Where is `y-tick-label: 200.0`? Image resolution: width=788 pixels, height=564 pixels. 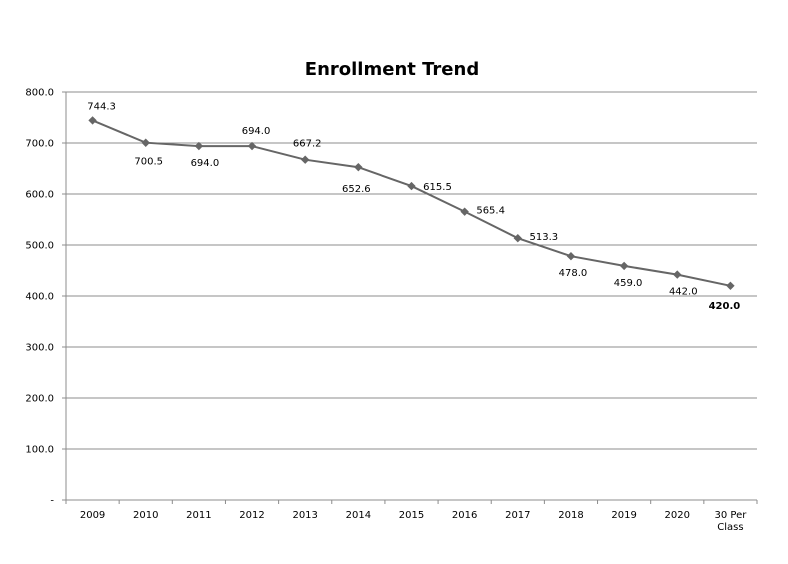
y-tick-label: 200.0 is located at coordinates (39, 399).